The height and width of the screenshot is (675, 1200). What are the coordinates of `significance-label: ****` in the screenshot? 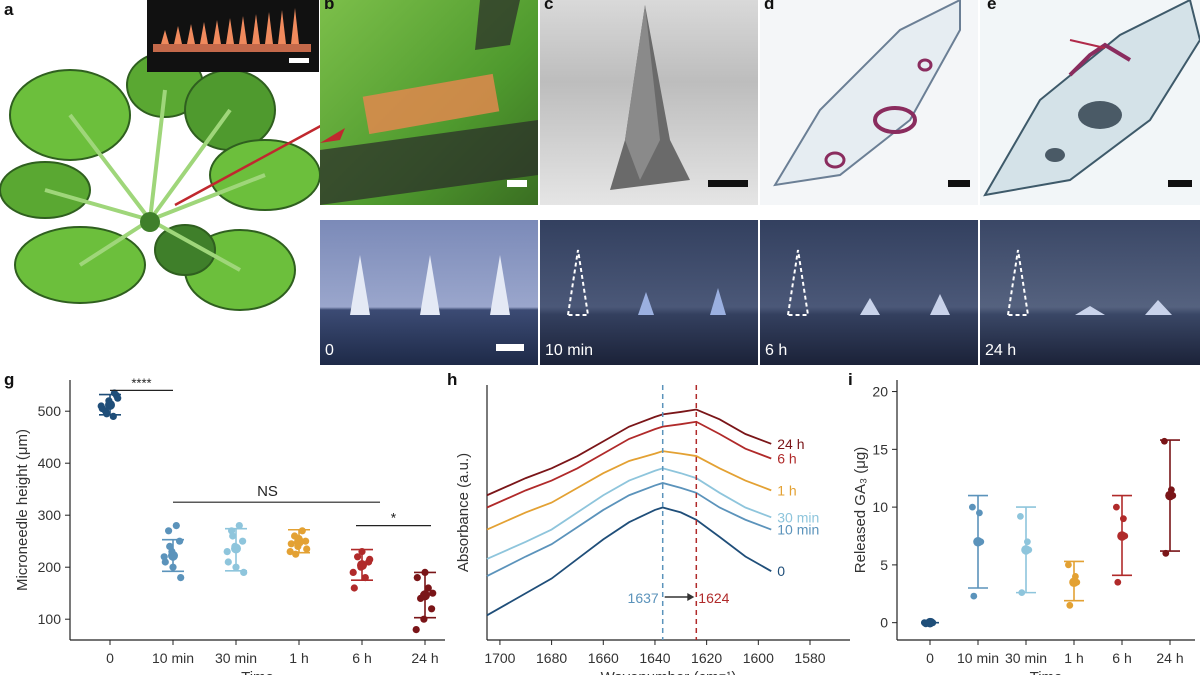 It's located at (141, 382).